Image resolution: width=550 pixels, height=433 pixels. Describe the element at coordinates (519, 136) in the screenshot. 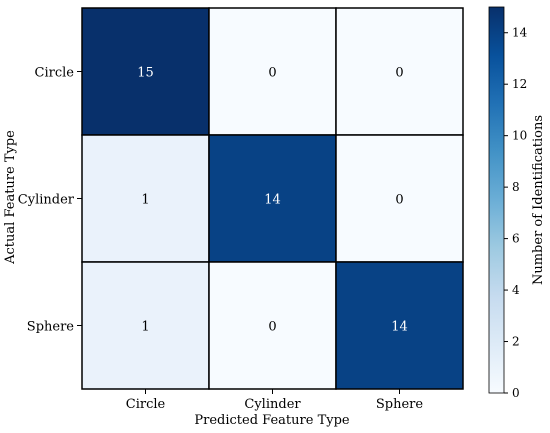

I see `colorbar-tick-label: 10` at that location.